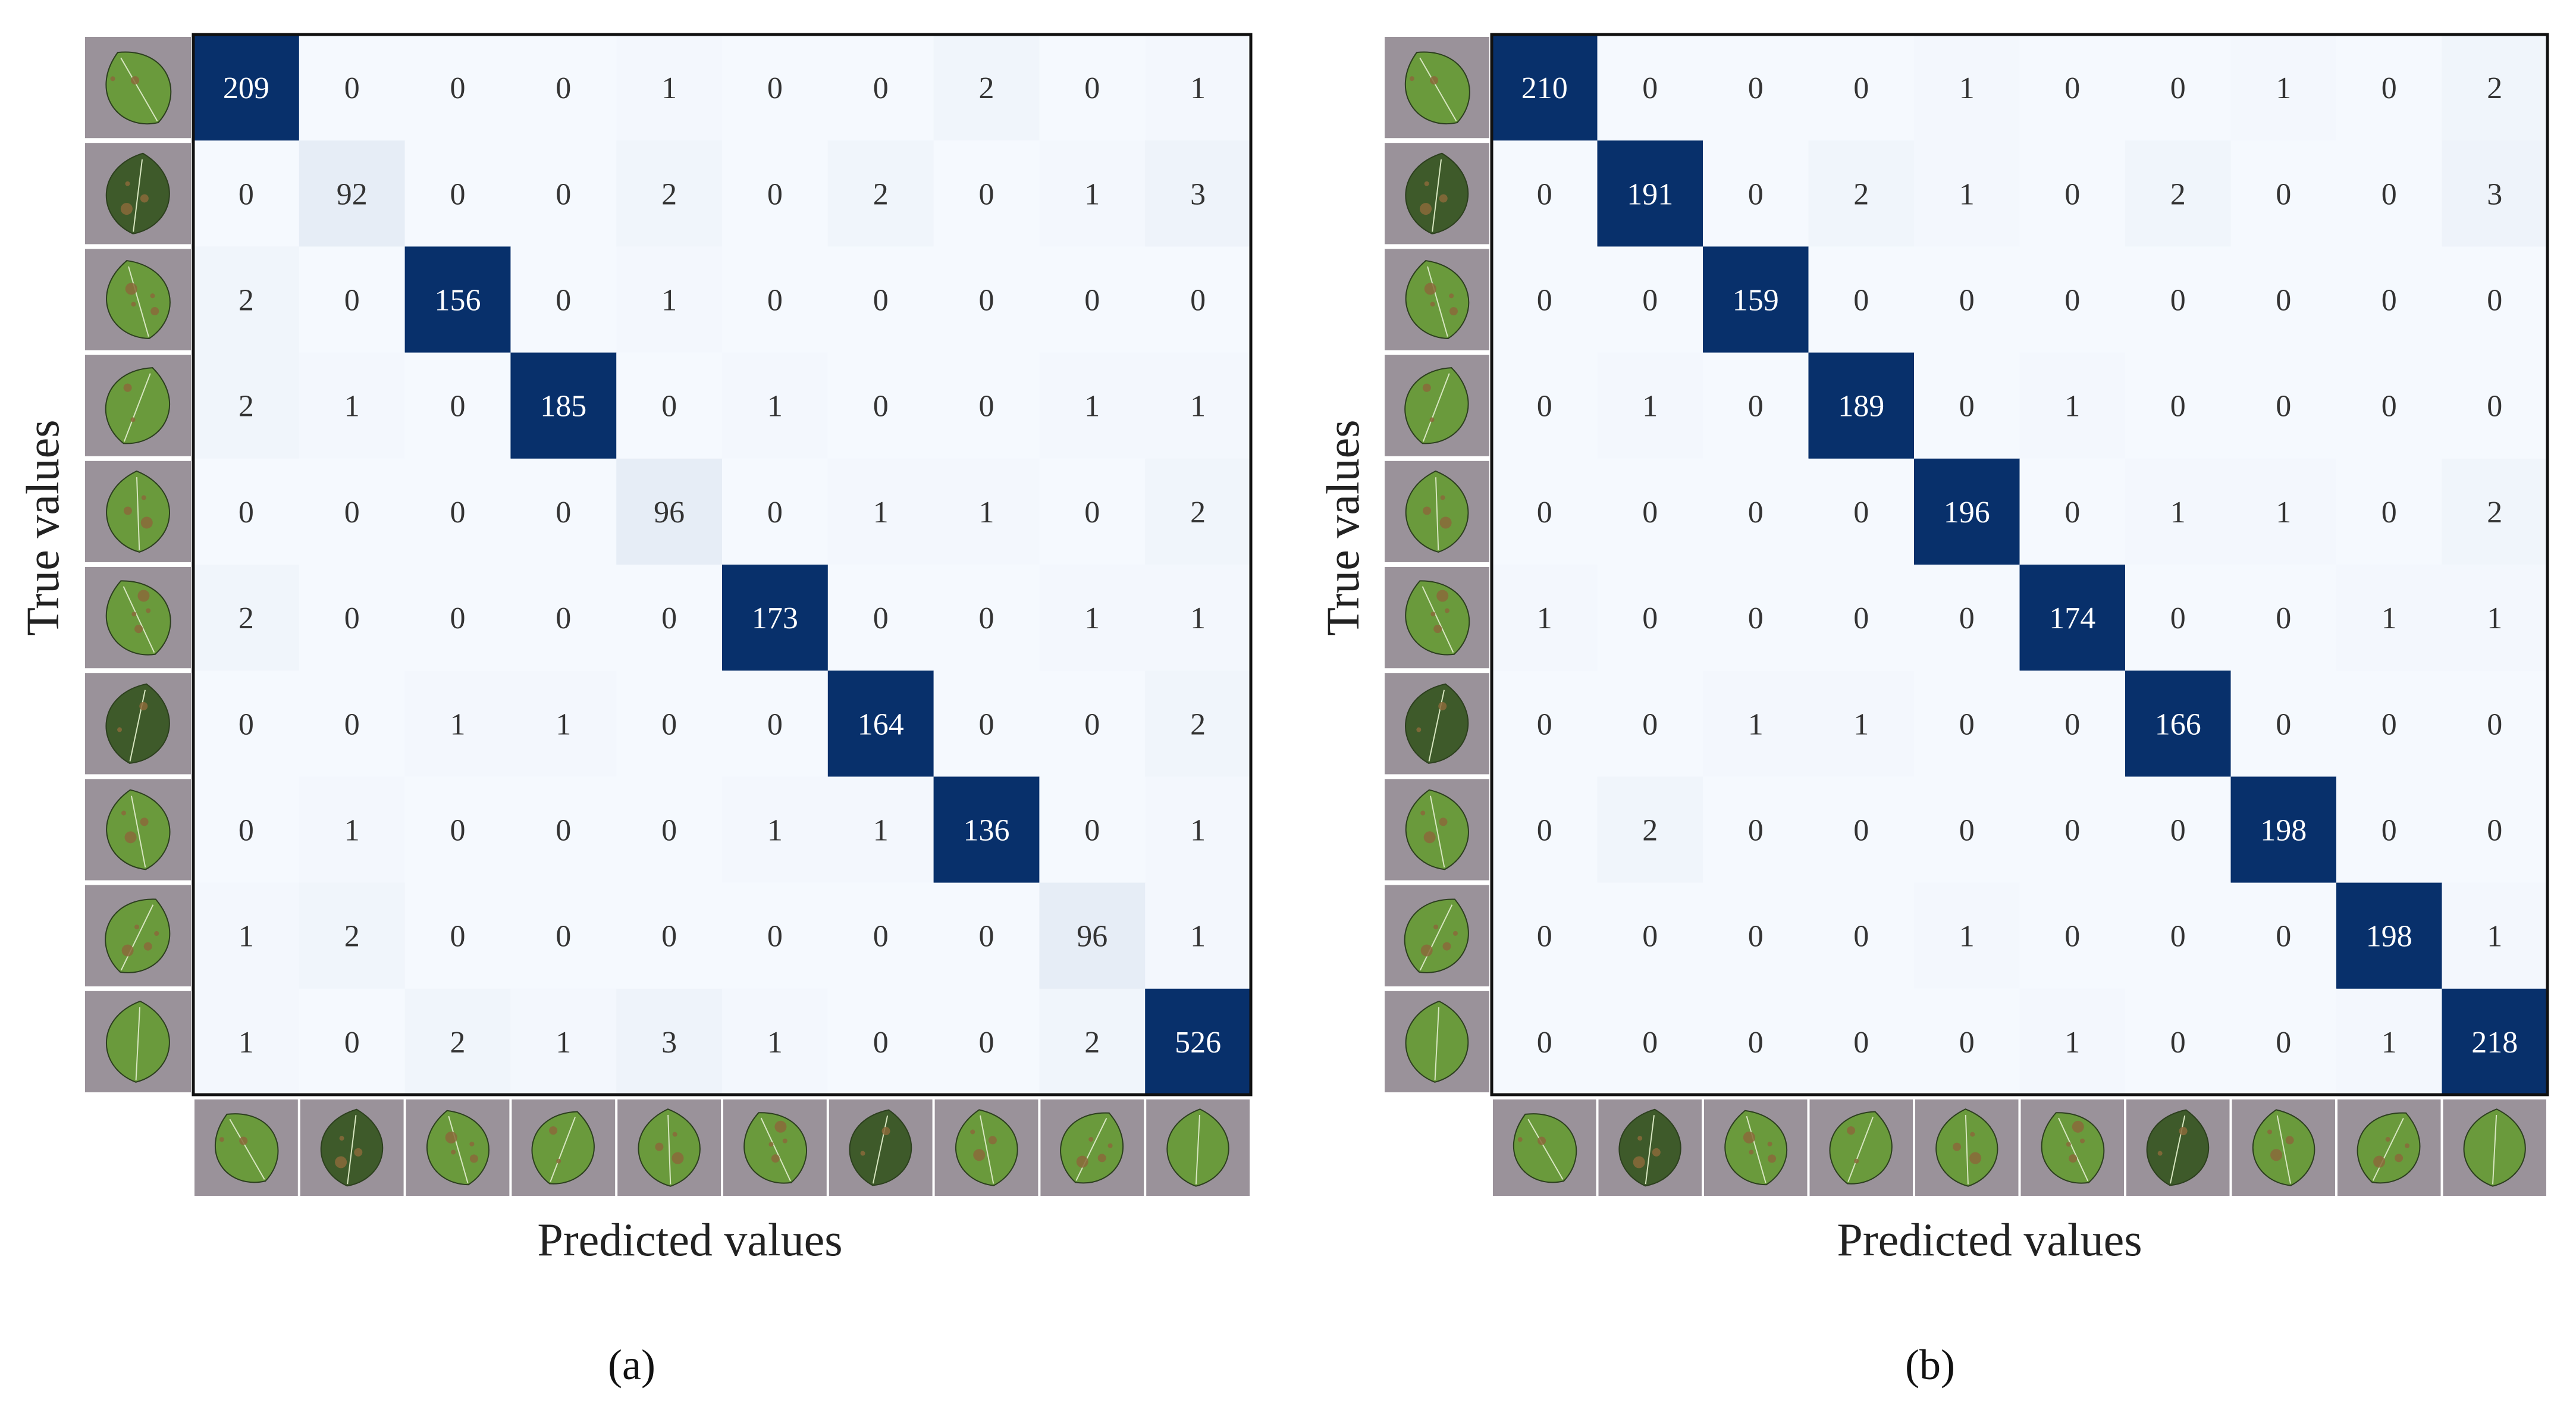 The image size is (2576, 1413). I want to click on cell-value-a-4-5: 0, so click(775, 513).